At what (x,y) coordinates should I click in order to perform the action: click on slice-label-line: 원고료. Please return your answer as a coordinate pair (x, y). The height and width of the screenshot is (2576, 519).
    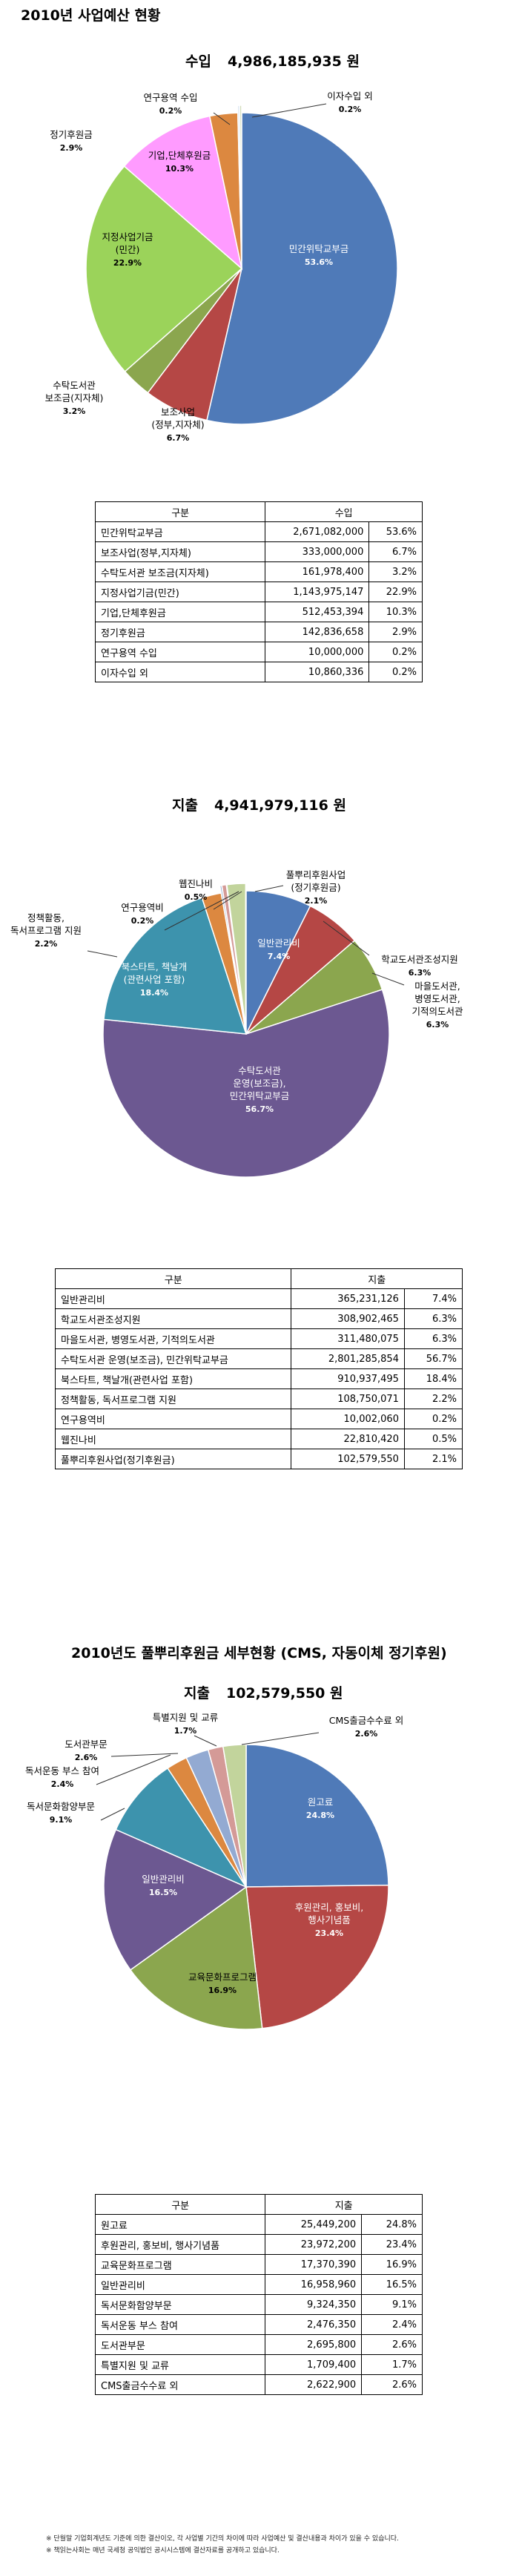
    Looking at the image, I should click on (321, 1802).